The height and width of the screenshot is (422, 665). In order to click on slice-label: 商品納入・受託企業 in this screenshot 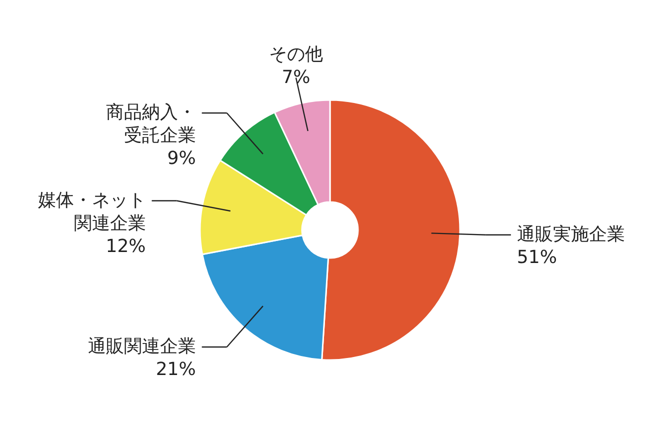, I will do `click(151, 124)`.